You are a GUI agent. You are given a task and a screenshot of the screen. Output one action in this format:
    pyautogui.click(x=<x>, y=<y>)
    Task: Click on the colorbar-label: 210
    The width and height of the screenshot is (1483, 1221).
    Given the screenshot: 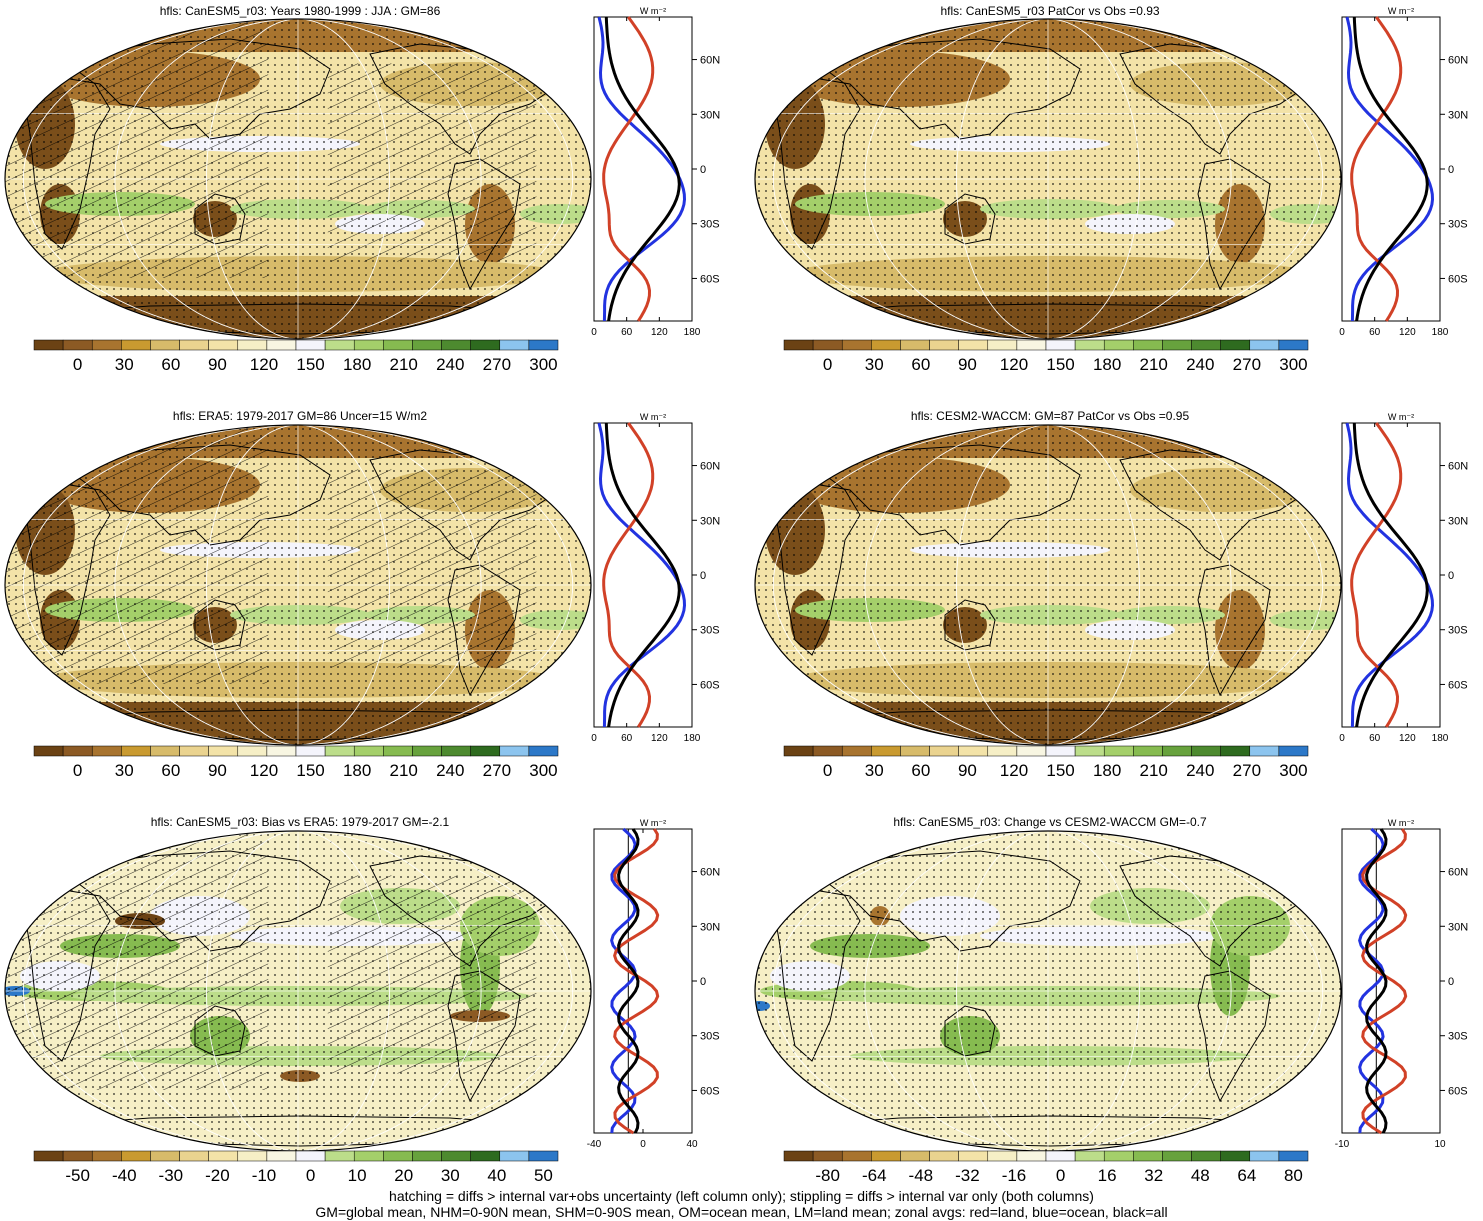 What is the action you would take?
    pyautogui.click(x=1154, y=770)
    